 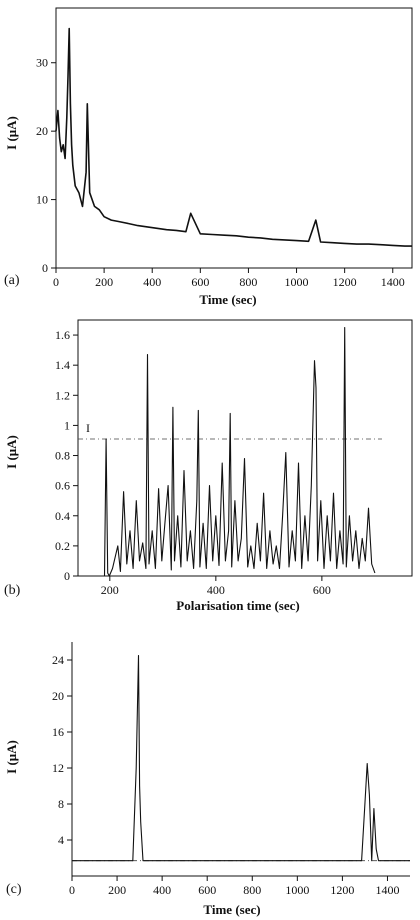 I want to click on y-tick-label: 16, so click(x=58, y=732).